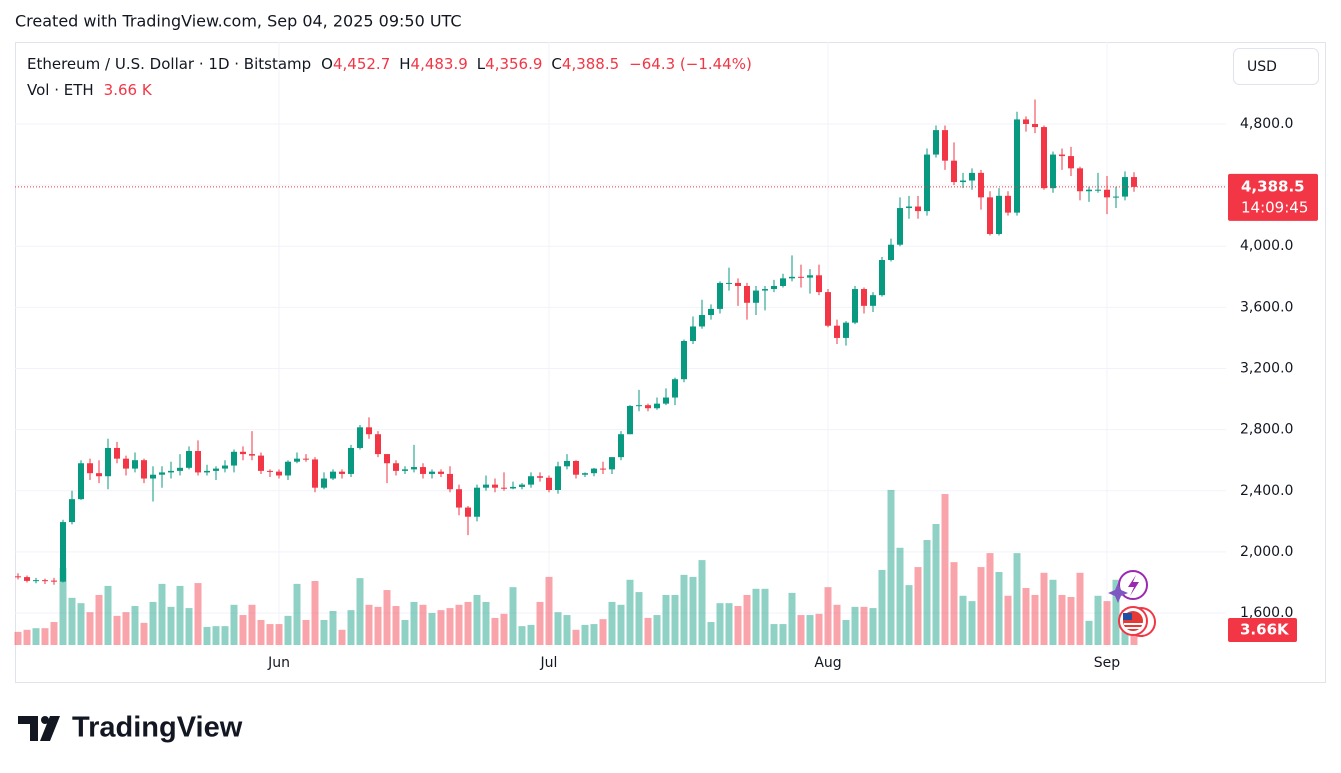  I want to click on volume-tag, so click(1262, 629).